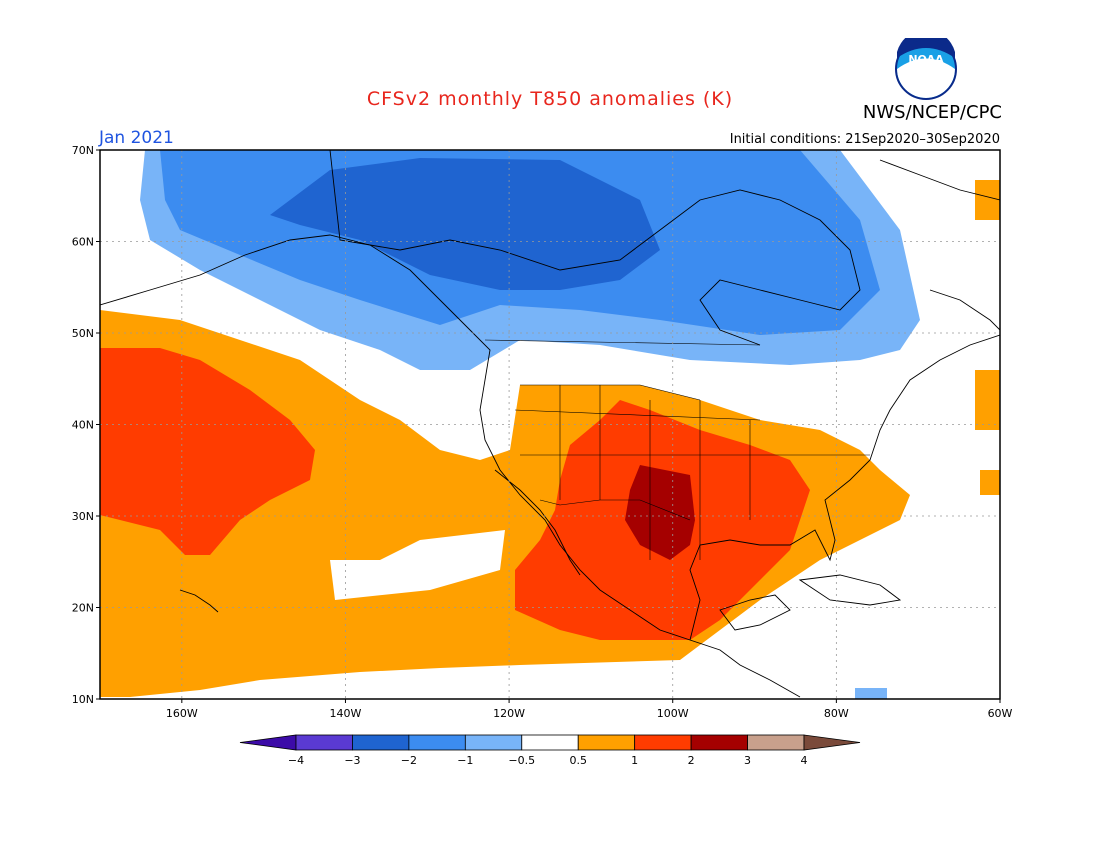 Image resolution: width=1100 pixels, height=850 pixels. What do you see at coordinates (83, 425) in the screenshot?
I see `lat-label: 40N` at bounding box center [83, 425].